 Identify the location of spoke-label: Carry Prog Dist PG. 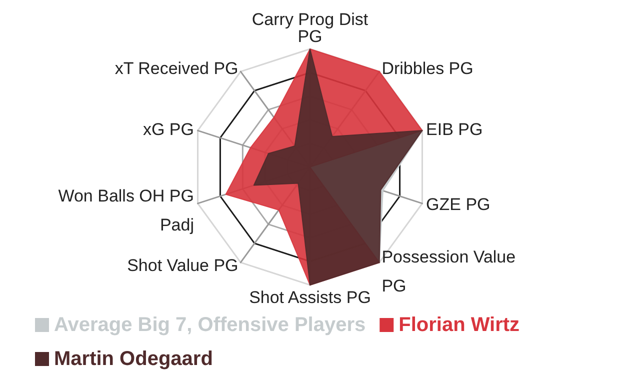
(310, 28).